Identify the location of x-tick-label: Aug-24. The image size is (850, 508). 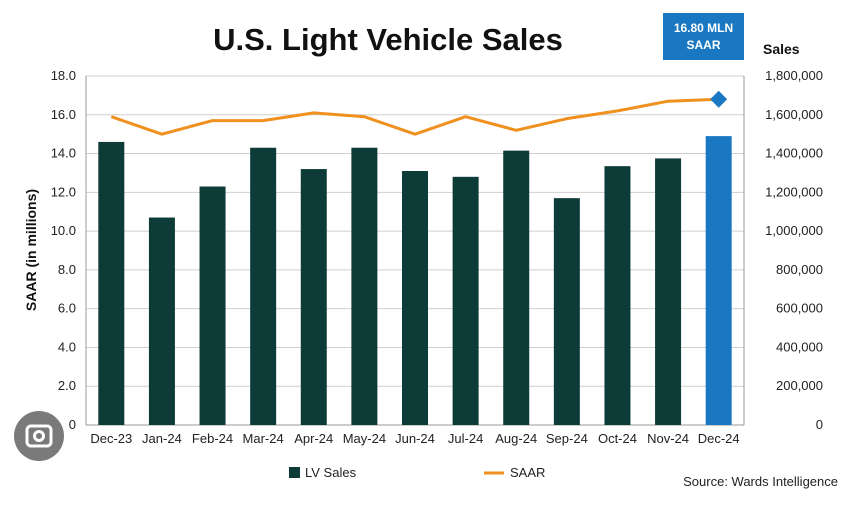
(516, 438).